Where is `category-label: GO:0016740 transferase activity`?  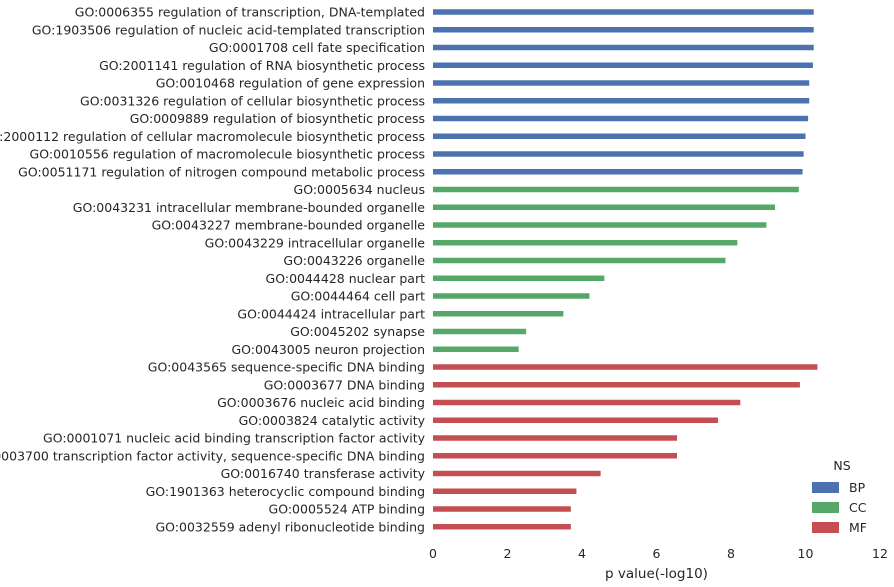
category-label: GO:0016740 transferase activity is located at coordinates (323, 473).